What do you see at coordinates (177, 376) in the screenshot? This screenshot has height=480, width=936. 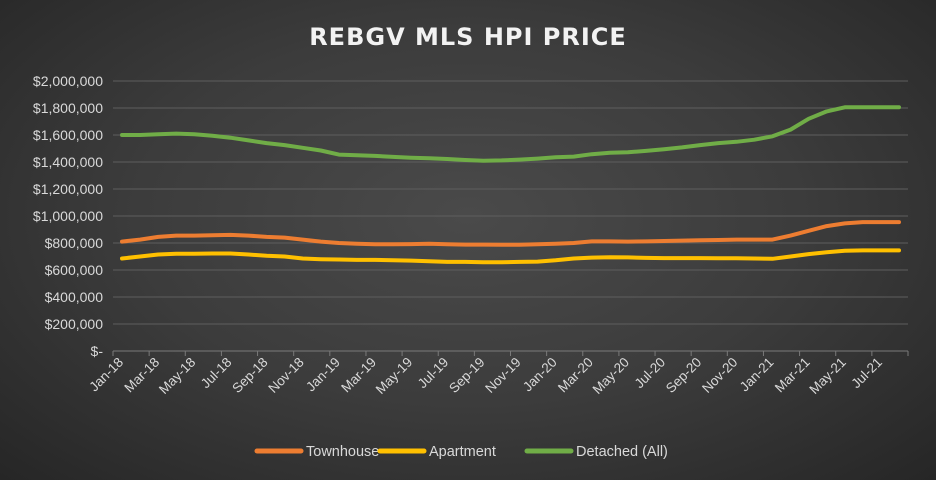 I see `x-tick-label: May-18` at bounding box center [177, 376].